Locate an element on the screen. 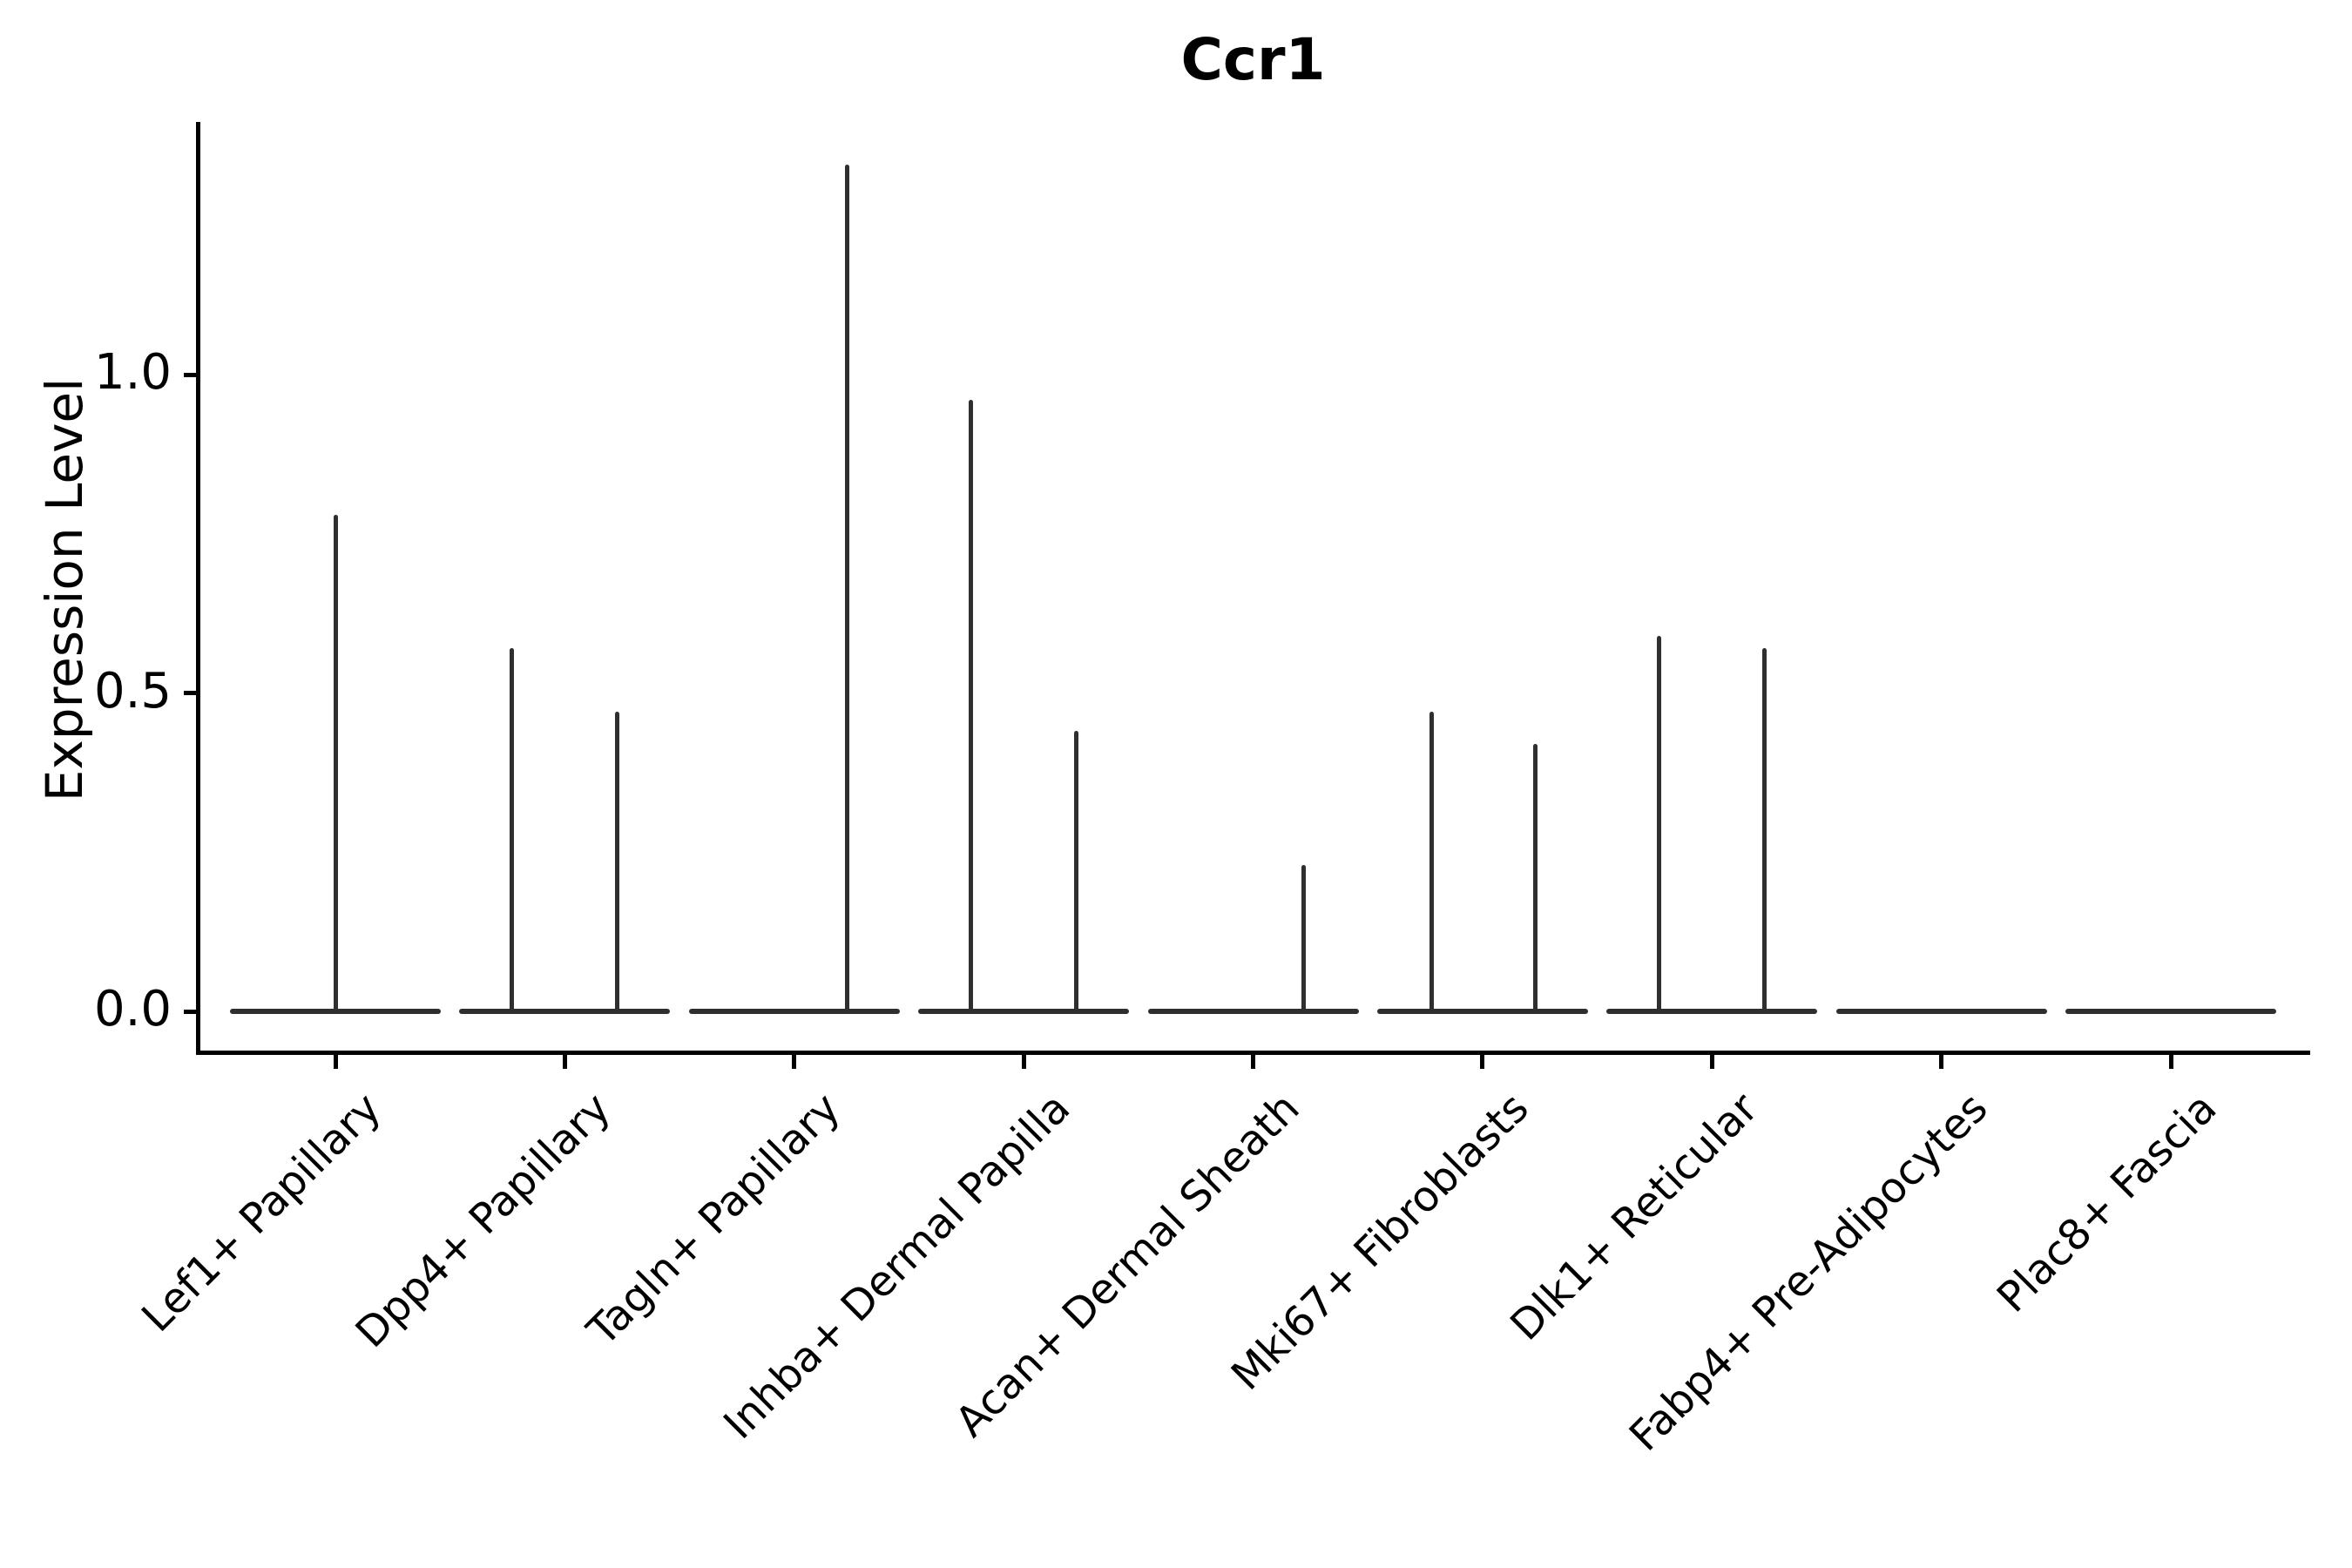 The height and width of the screenshot is (1568, 2352). x-tick-label: Dlk1+ Reticular is located at coordinates (1634, 1217).